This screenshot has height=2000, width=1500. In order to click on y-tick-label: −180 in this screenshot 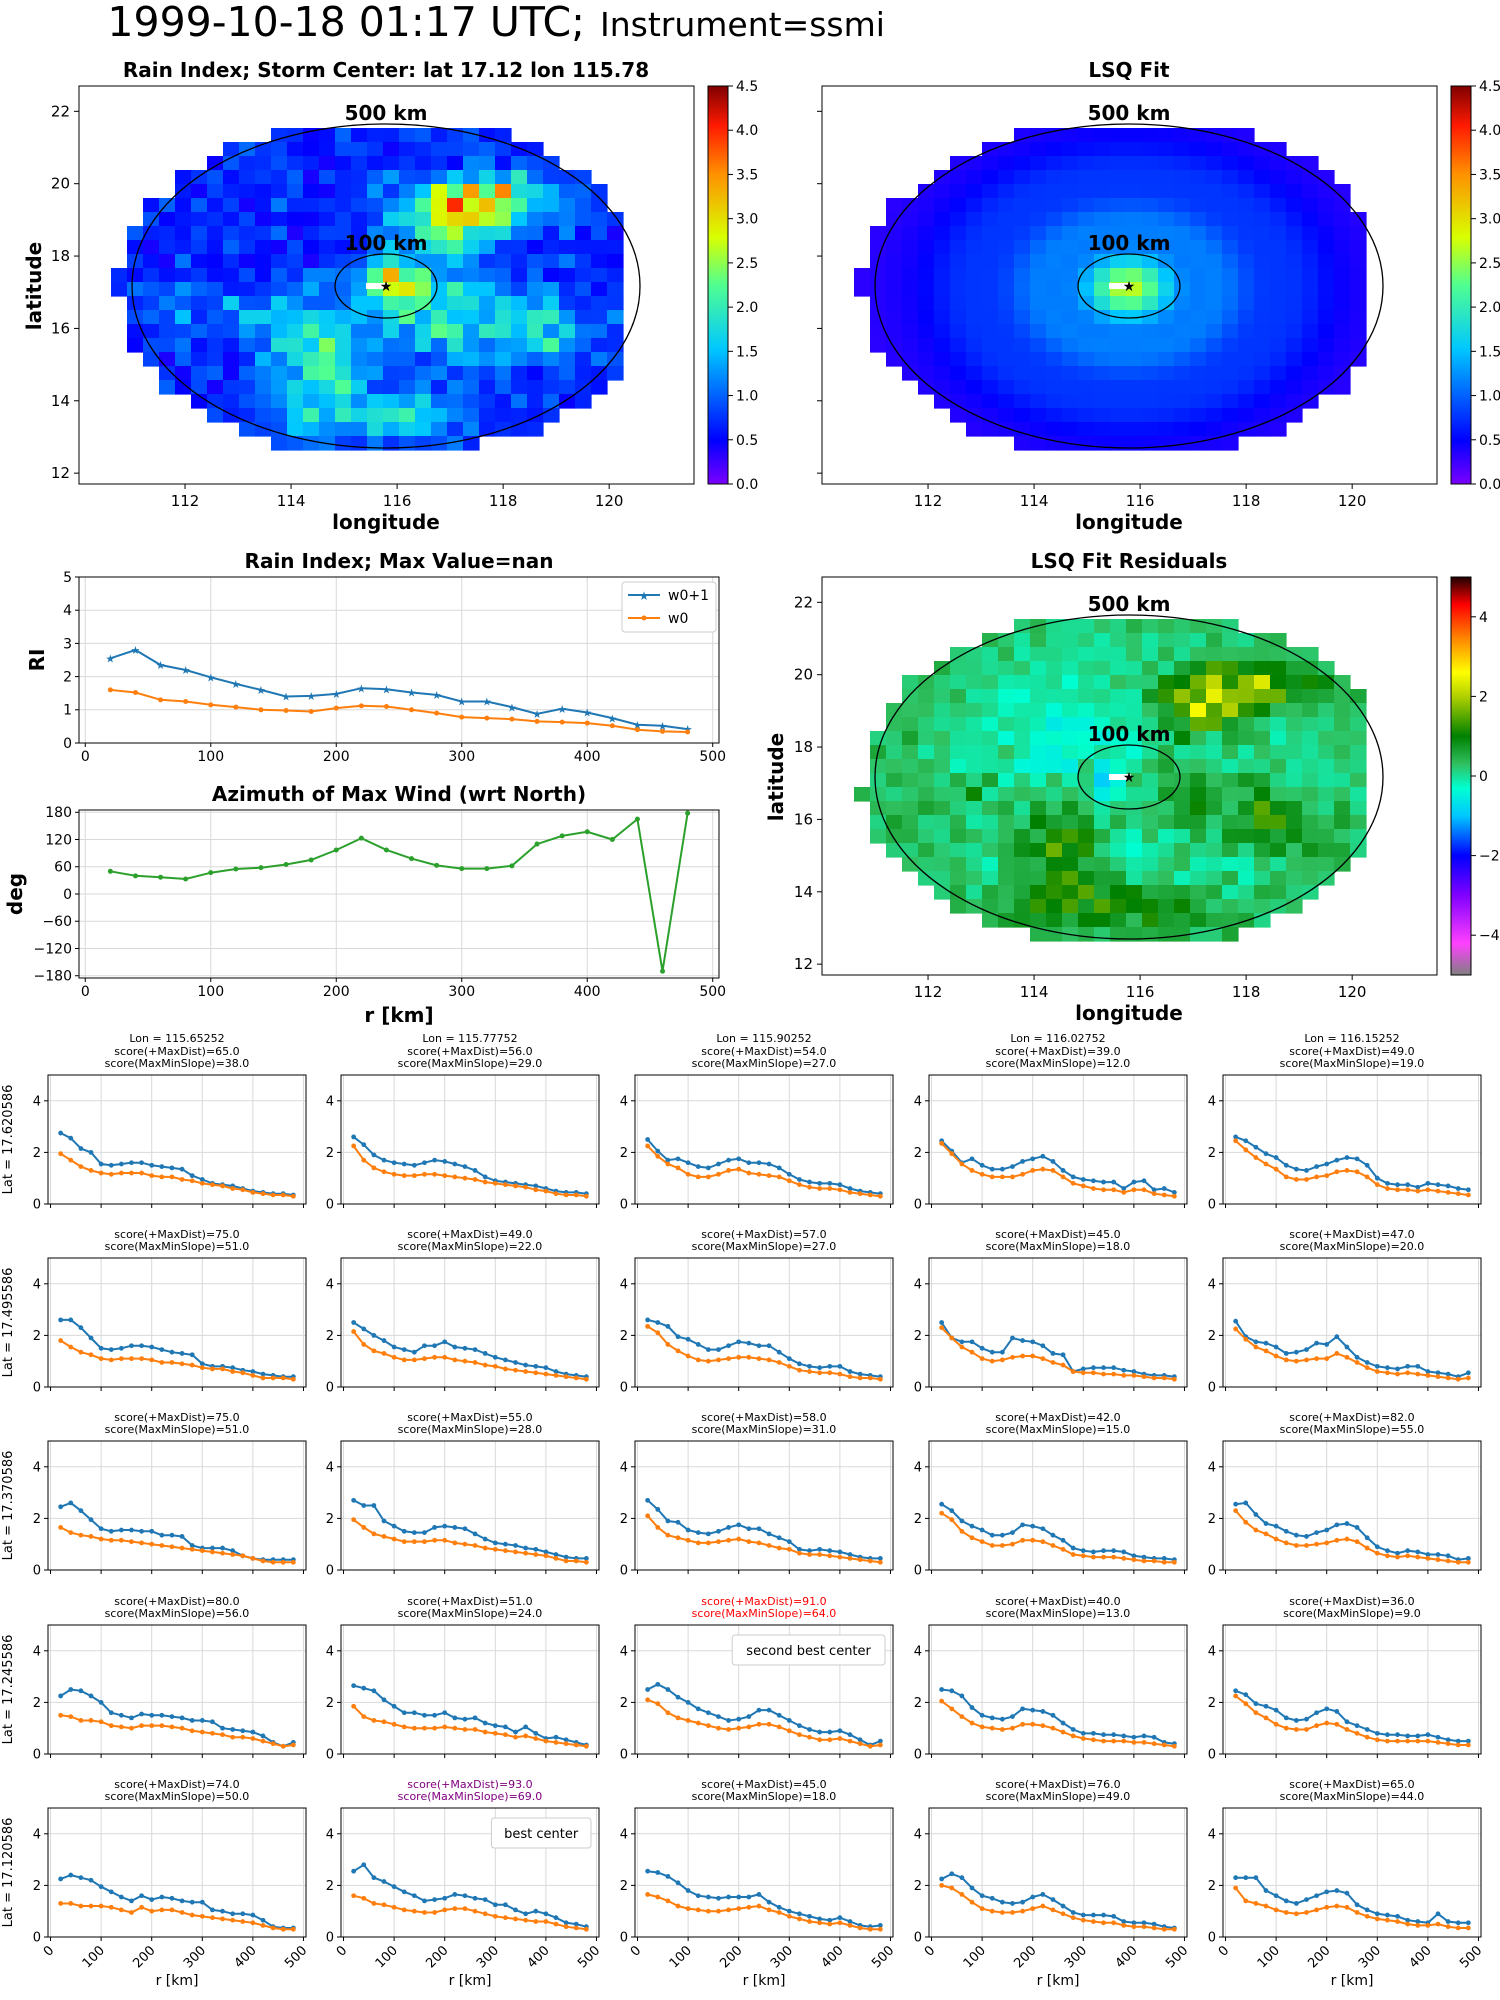, I will do `click(53, 977)`.